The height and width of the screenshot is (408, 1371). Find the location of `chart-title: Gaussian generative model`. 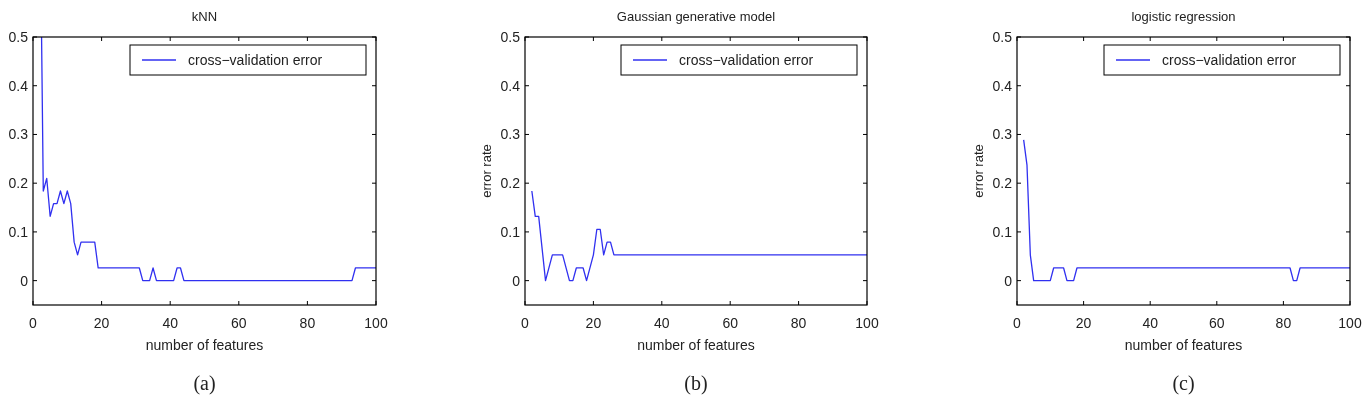

chart-title: Gaussian generative model is located at coordinates (696, 16).